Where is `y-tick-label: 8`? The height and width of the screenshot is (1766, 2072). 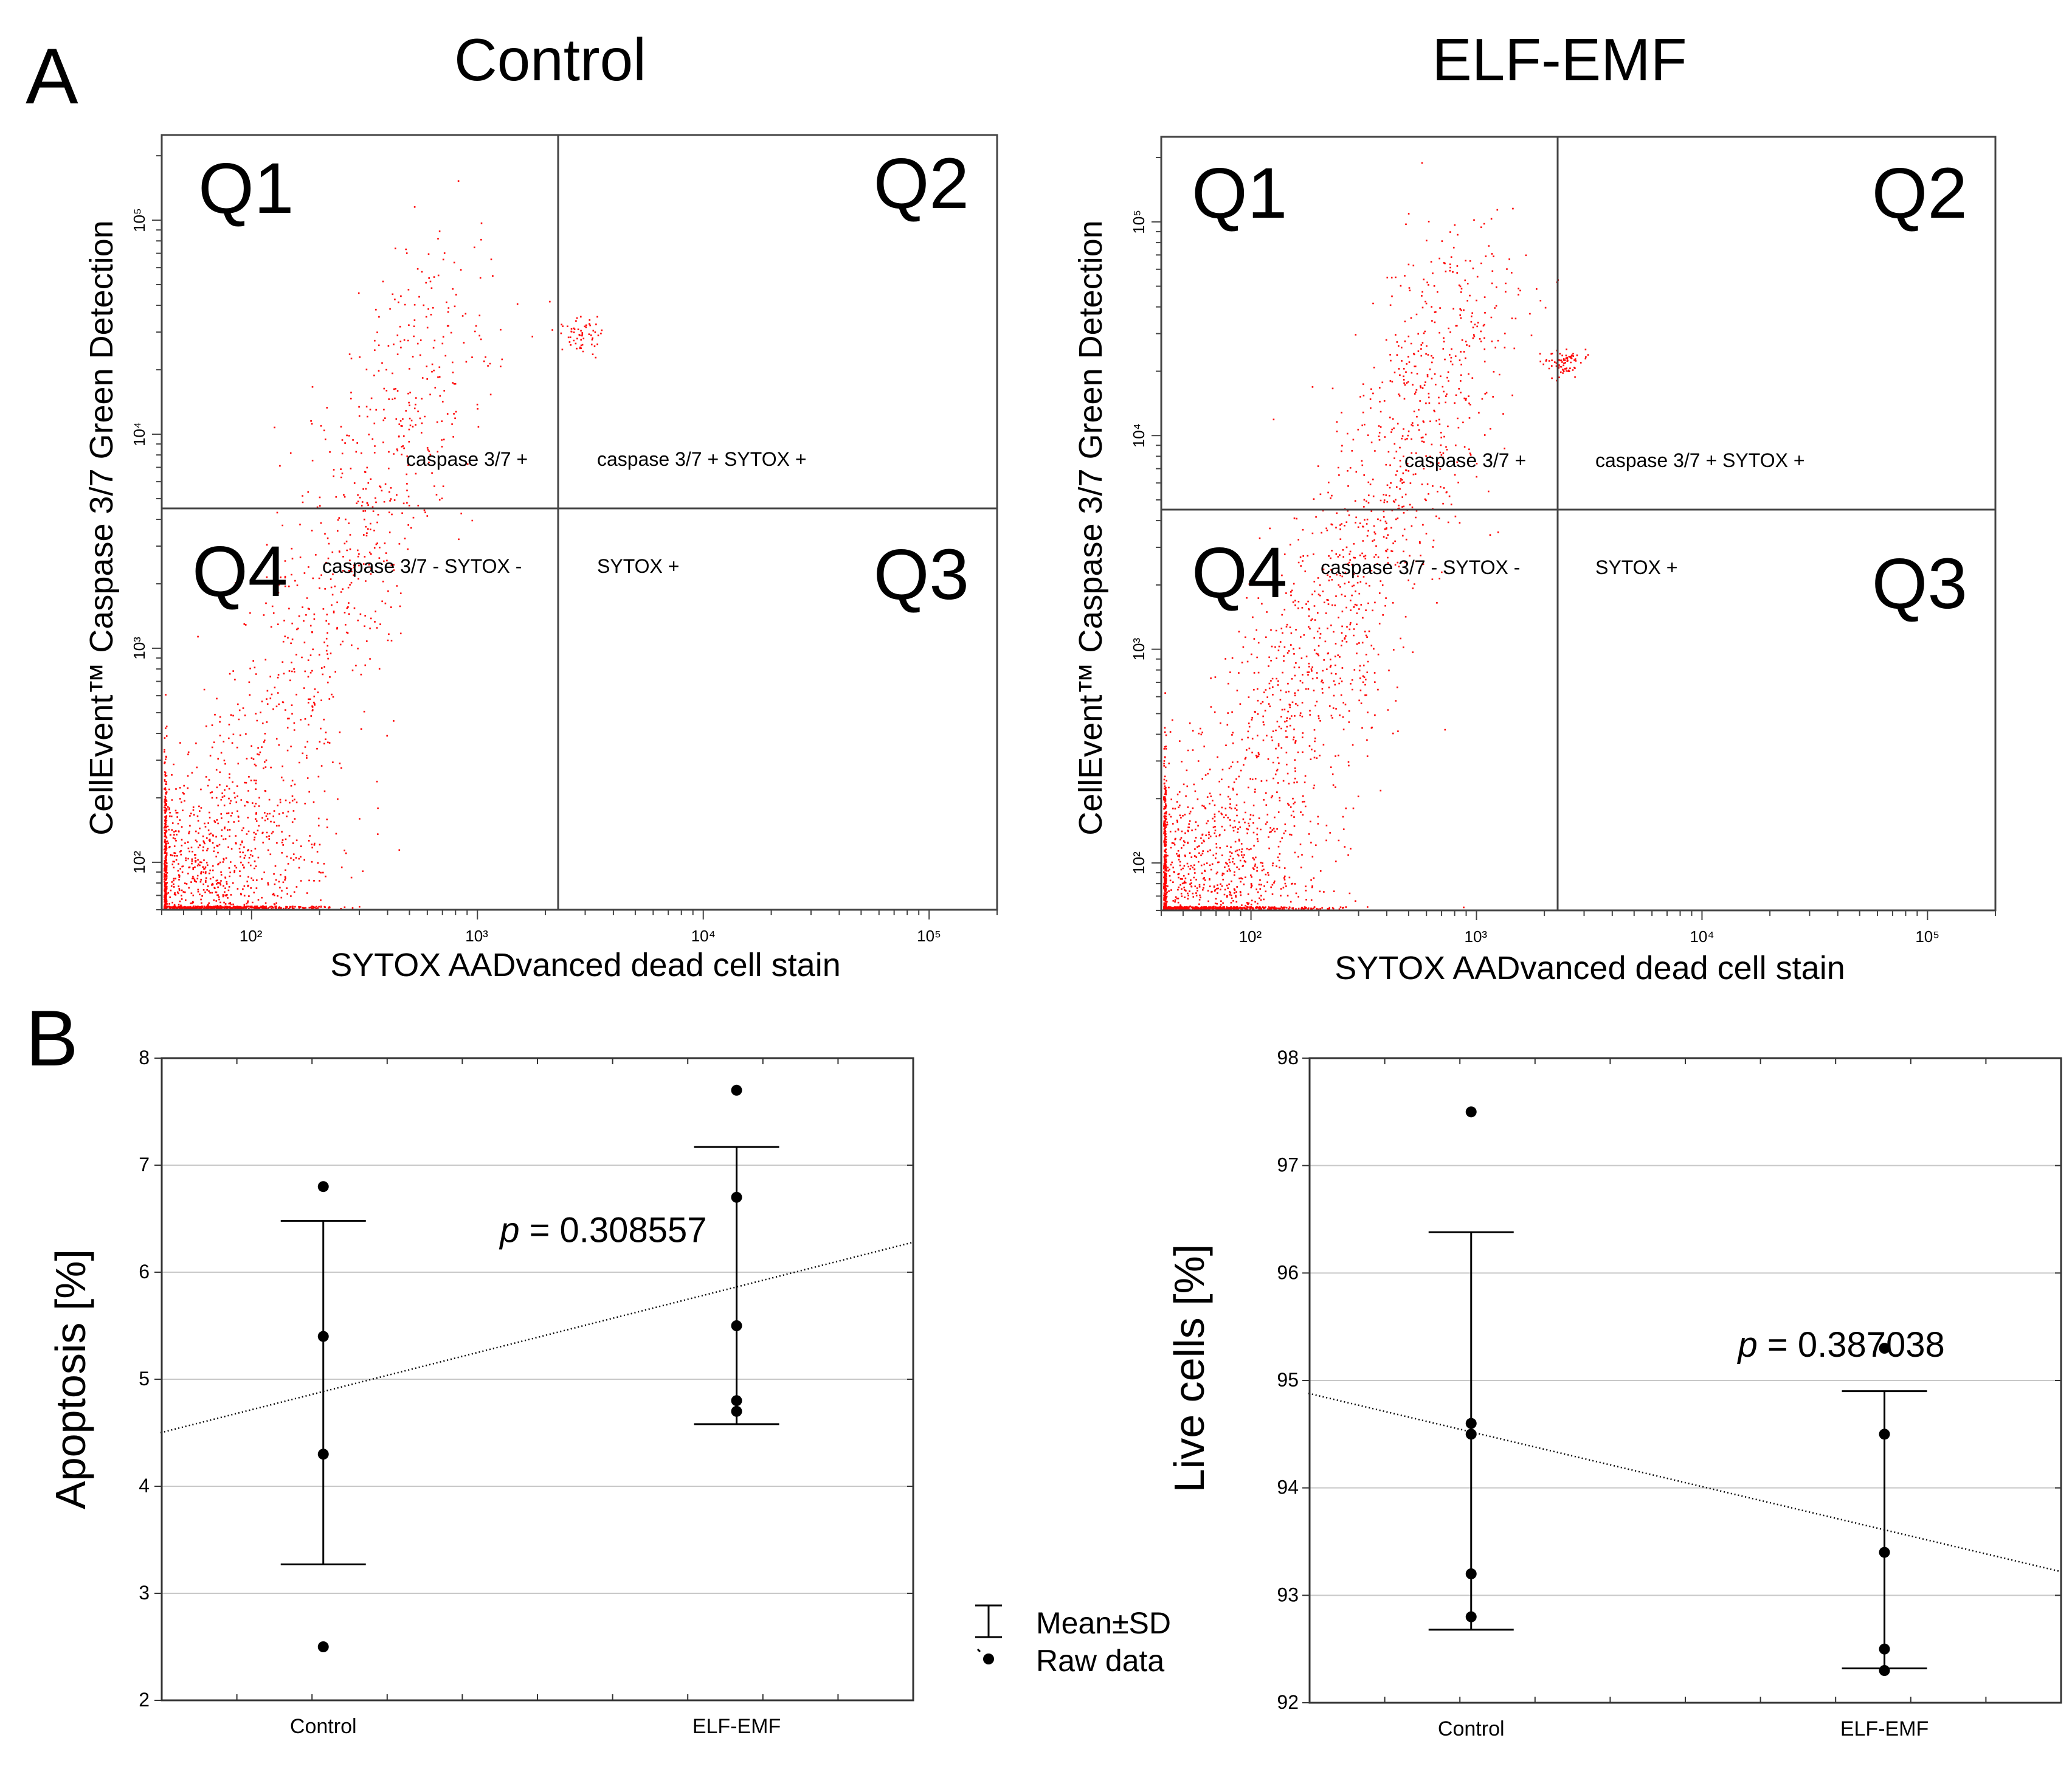 y-tick-label: 8 is located at coordinates (144, 1057).